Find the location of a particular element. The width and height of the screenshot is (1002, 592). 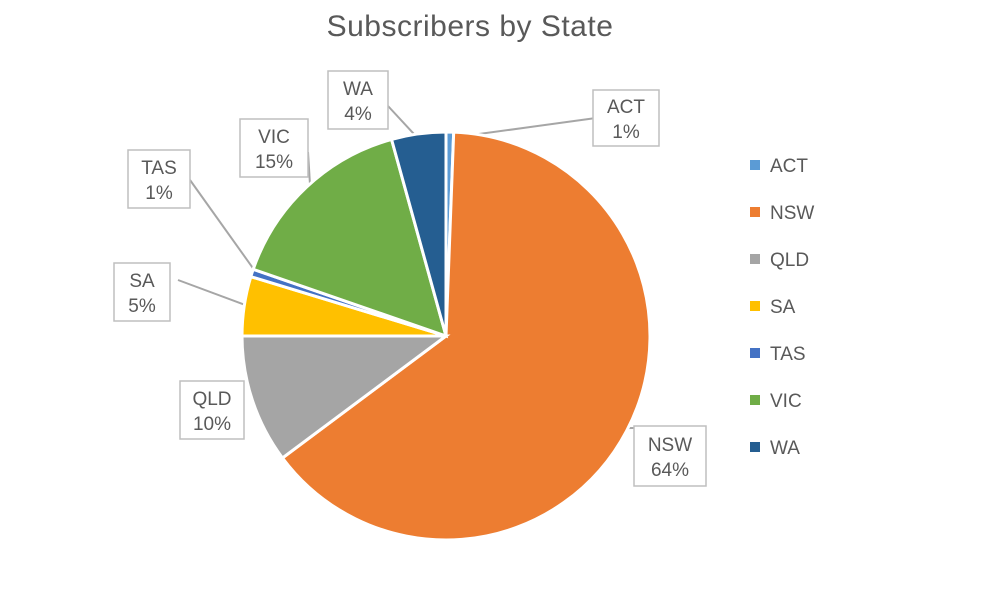

legend-swatch-vic is located at coordinates (755, 400).